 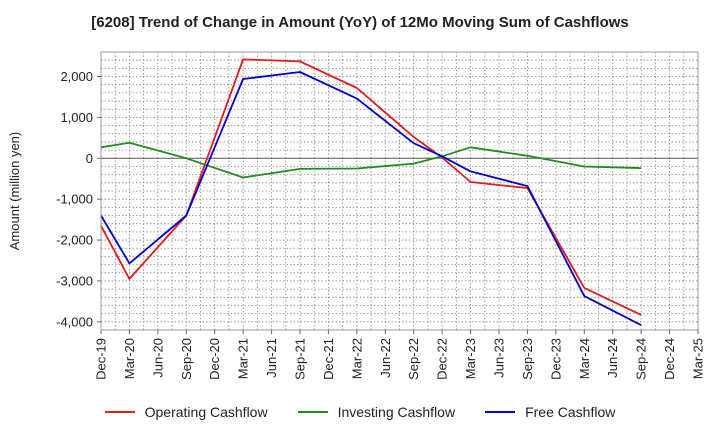 I want to click on legend-item: Investing Cashflow, so click(x=376, y=412).